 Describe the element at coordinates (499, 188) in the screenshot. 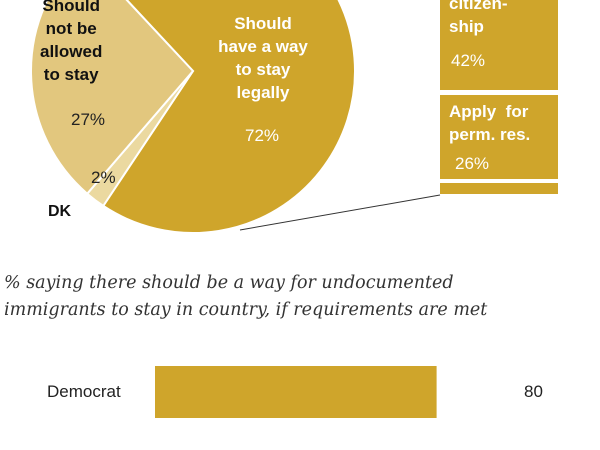

I see `bar-segment-other` at that location.